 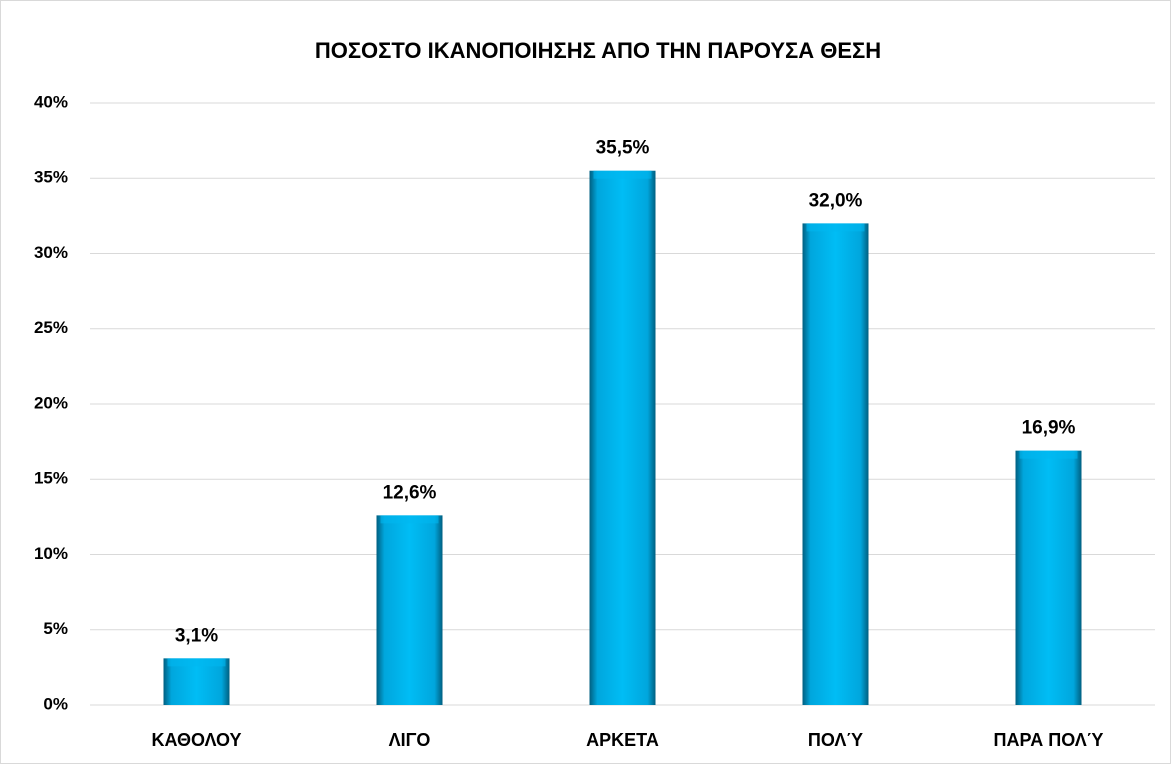 What do you see at coordinates (410, 492) in the screenshot?
I see `data-label: 12,6%` at bounding box center [410, 492].